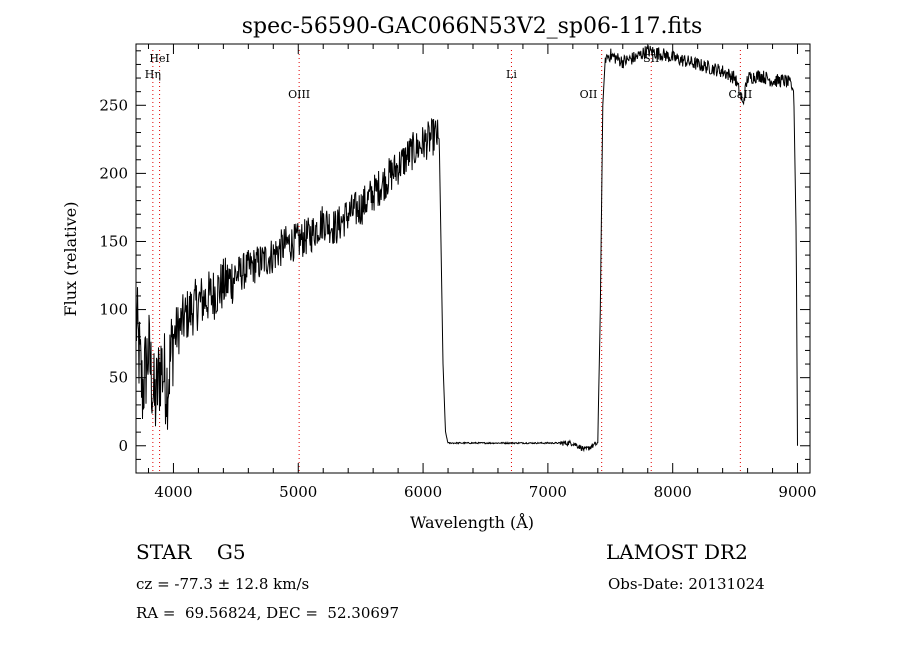 Image resolution: width=900 pixels, height=650 pixels. Describe the element at coordinates (123, 446) in the screenshot. I see `y-tick-label: 0` at that location.